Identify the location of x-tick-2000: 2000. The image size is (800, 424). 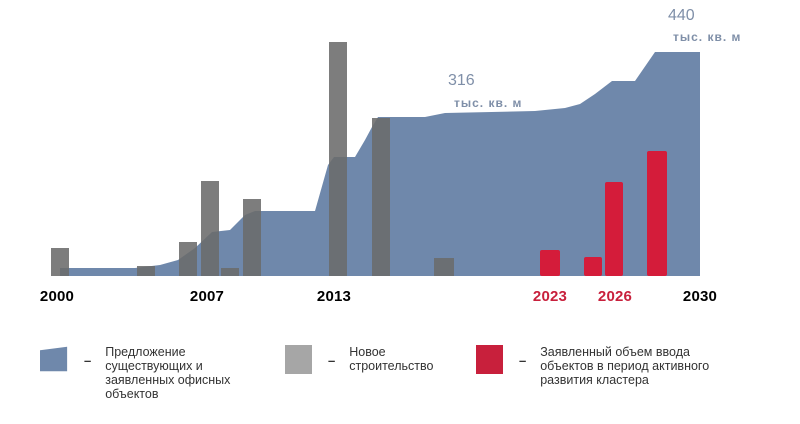
(57, 296).